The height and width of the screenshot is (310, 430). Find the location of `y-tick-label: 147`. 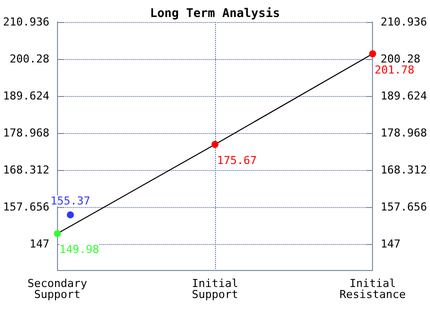

y-tick-label: 147 is located at coordinates (39, 243).